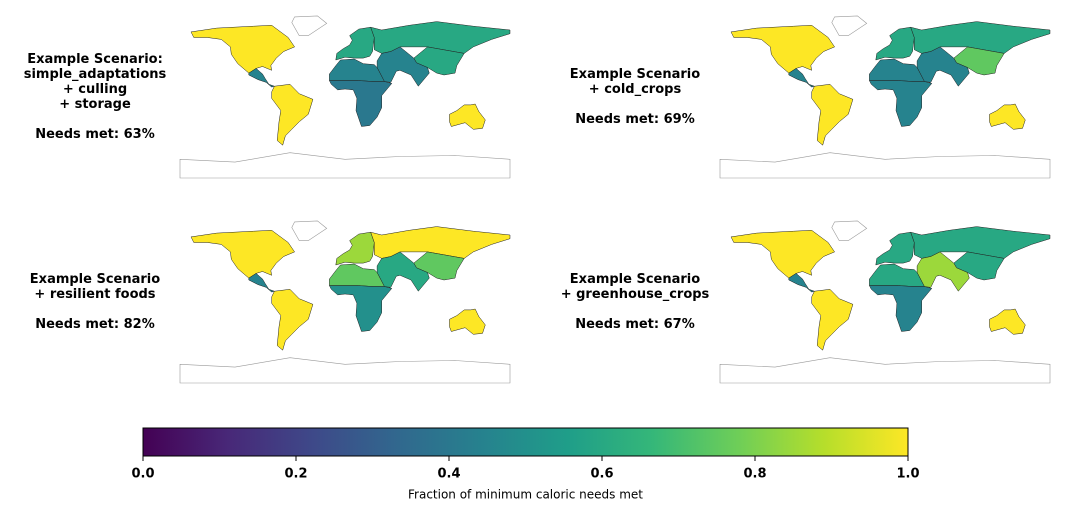 This screenshot has height=520, width=1068. I want to click on scenario-title: + resilient foods, so click(94, 294).